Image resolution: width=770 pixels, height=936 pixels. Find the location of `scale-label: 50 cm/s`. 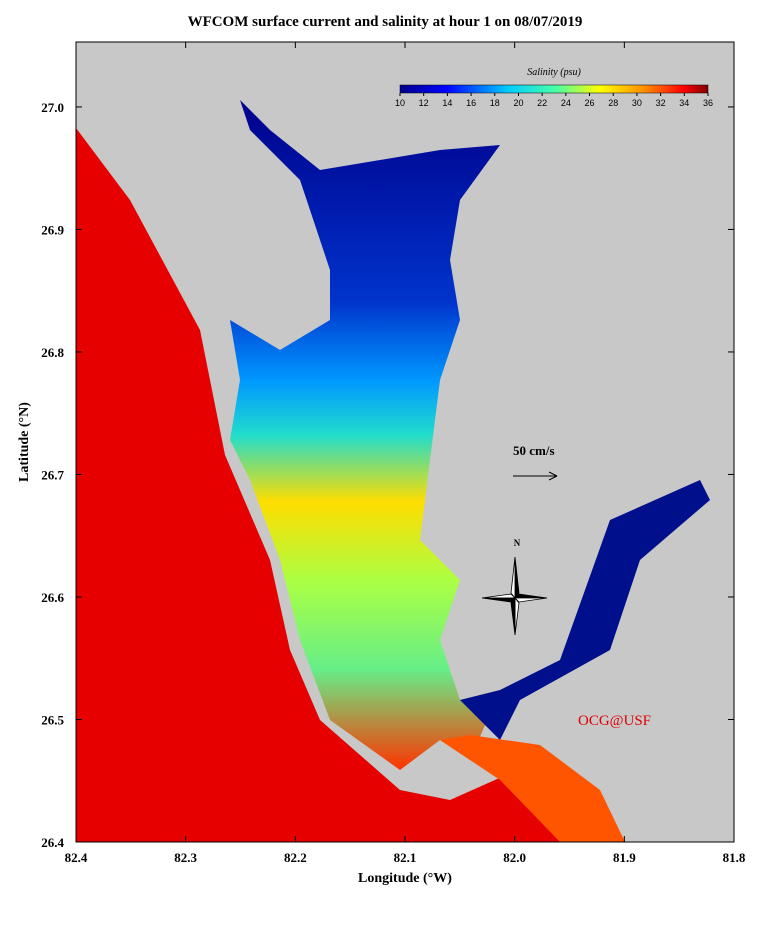

scale-label: 50 cm/s is located at coordinates (534, 450).